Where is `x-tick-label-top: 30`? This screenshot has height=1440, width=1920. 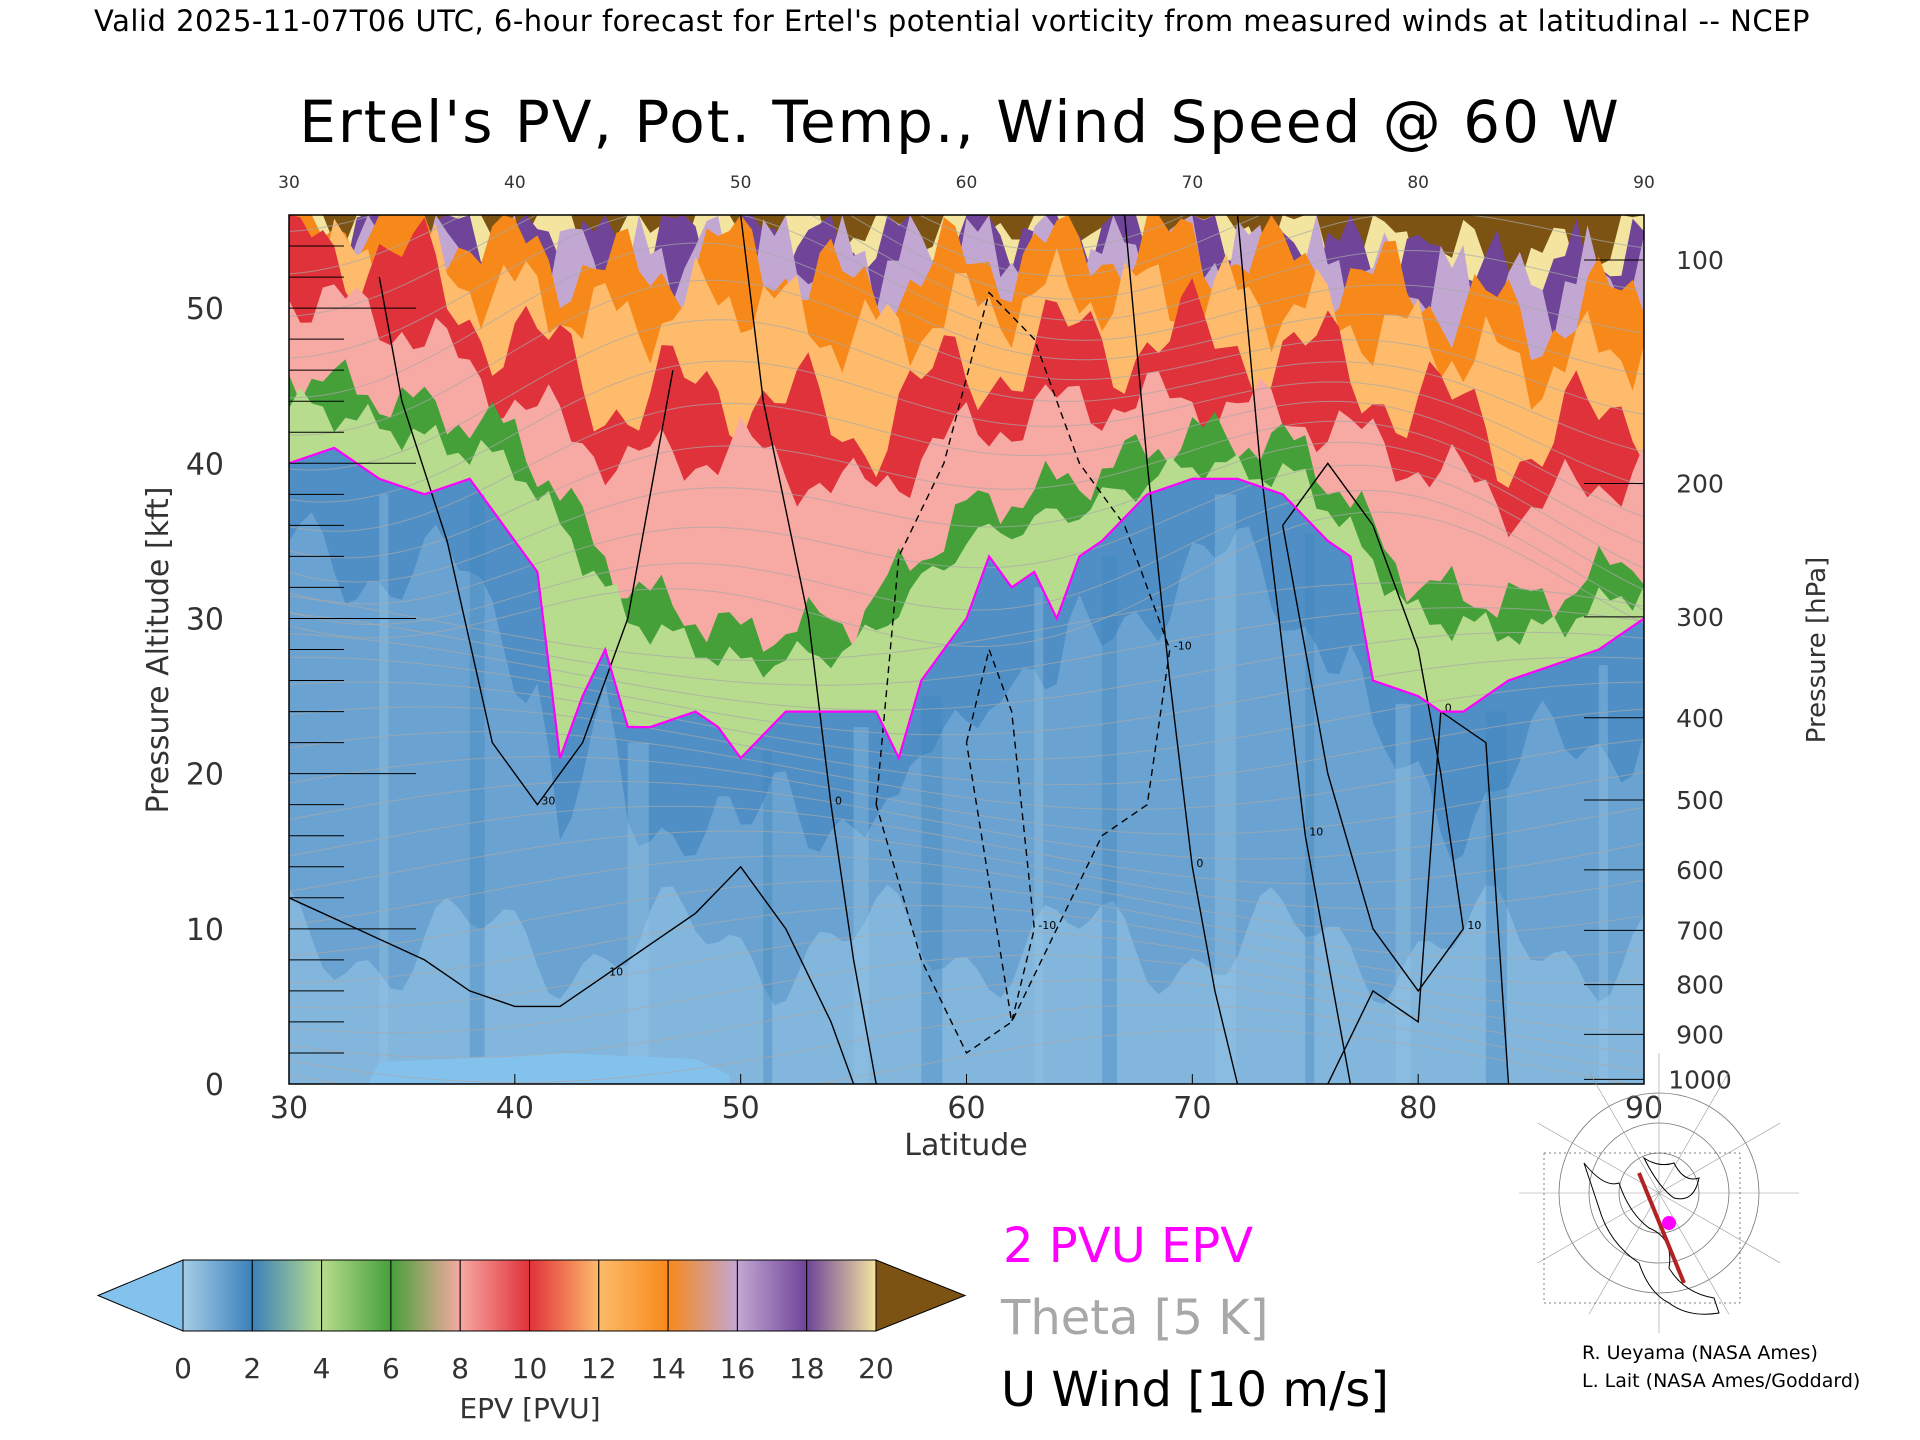
x-tick-label-top: 30 is located at coordinates (289, 183).